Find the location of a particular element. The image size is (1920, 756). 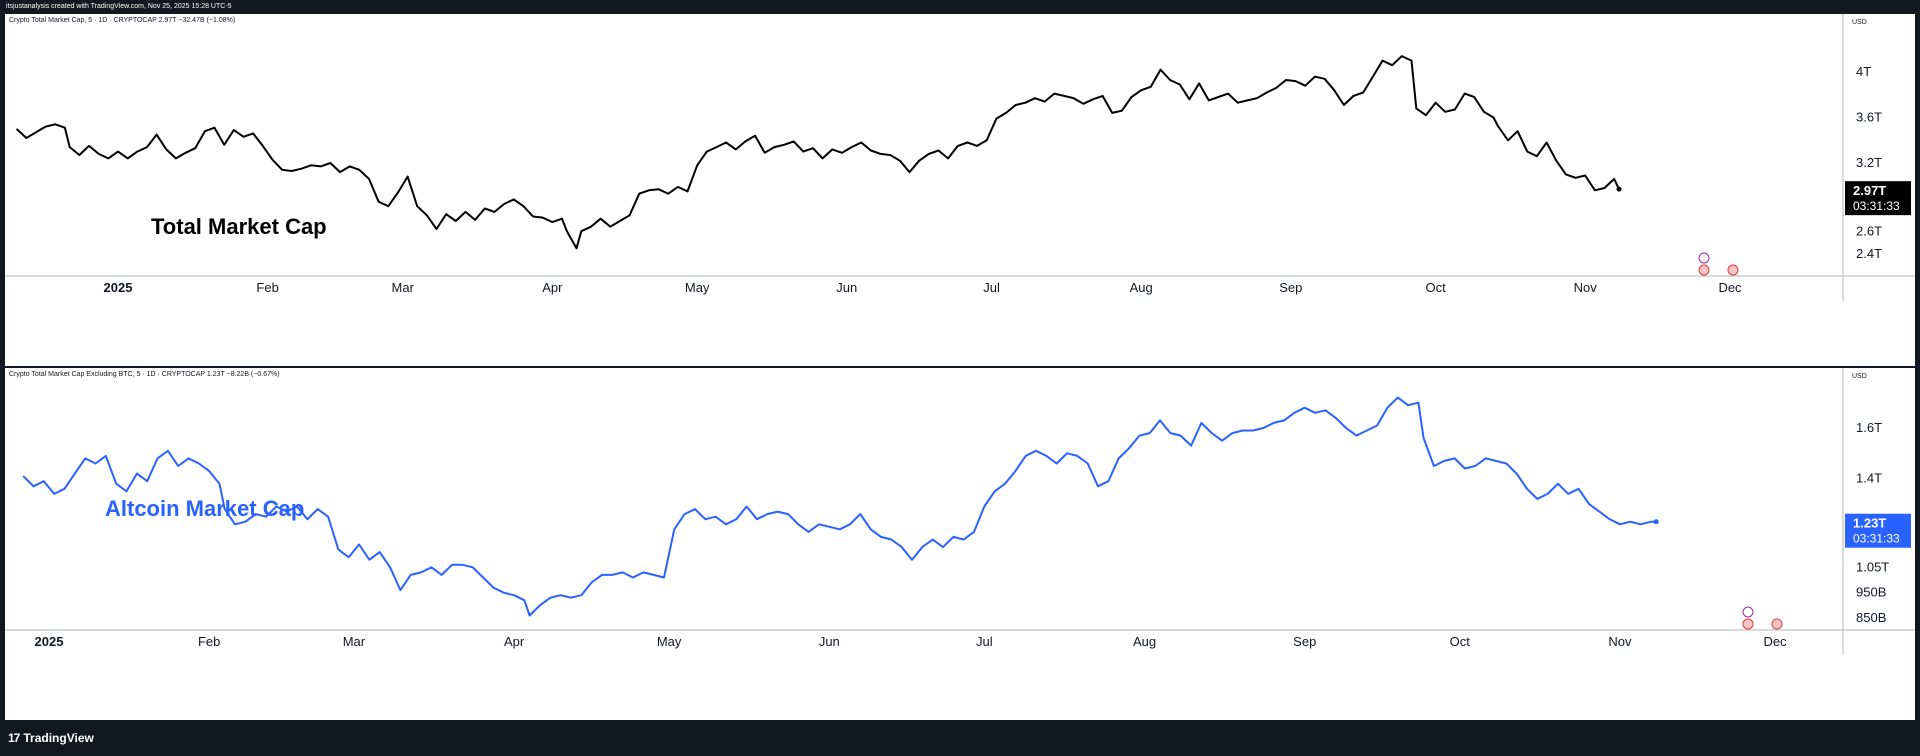

chart-overlay-label: Total Market Cap is located at coordinates (239, 226).